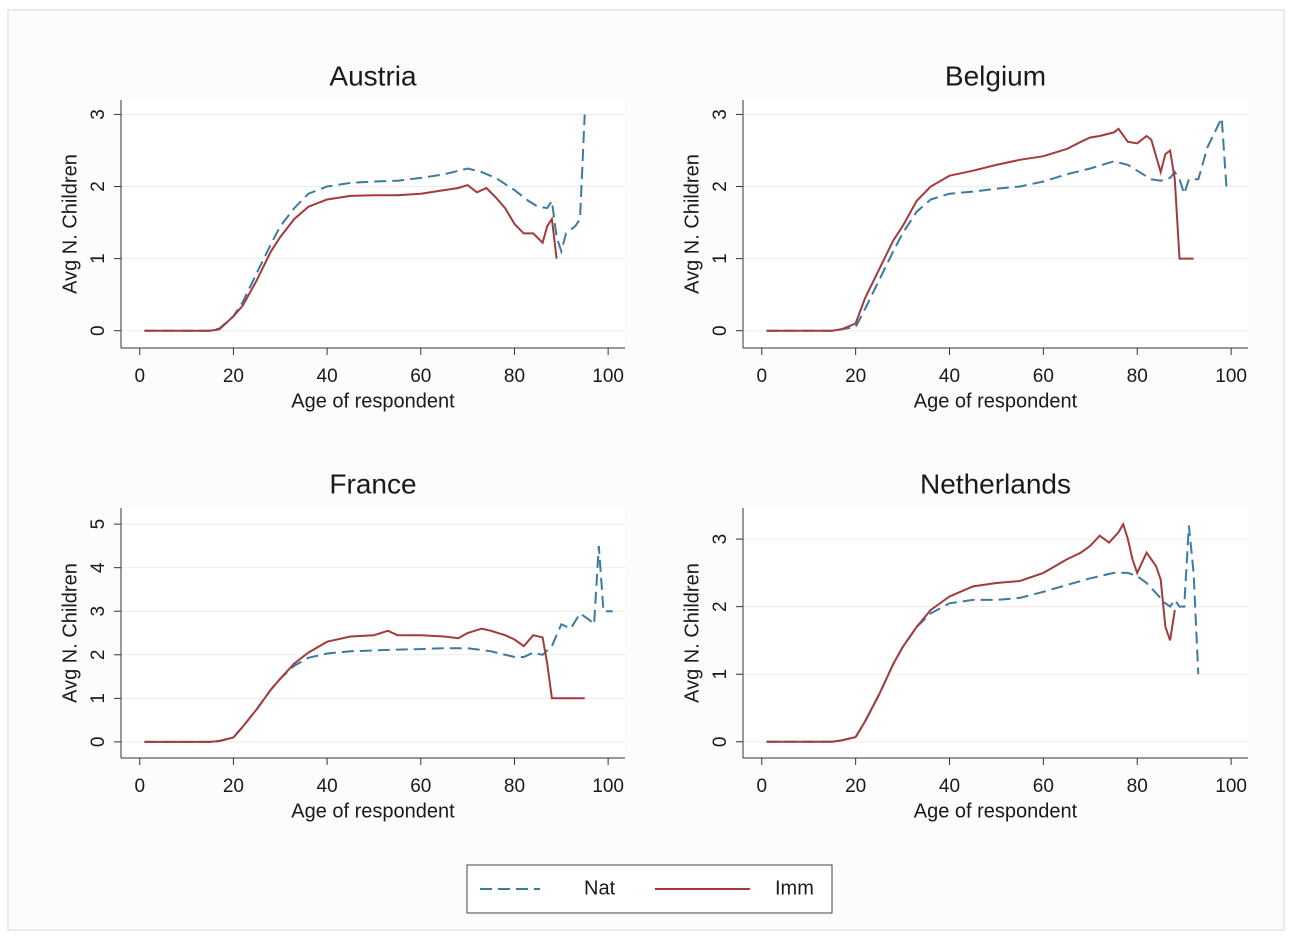 The width and height of the screenshot is (1291, 939). Describe the element at coordinates (600, 888) in the screenshot. I see `legend-label: Nat` at that location.